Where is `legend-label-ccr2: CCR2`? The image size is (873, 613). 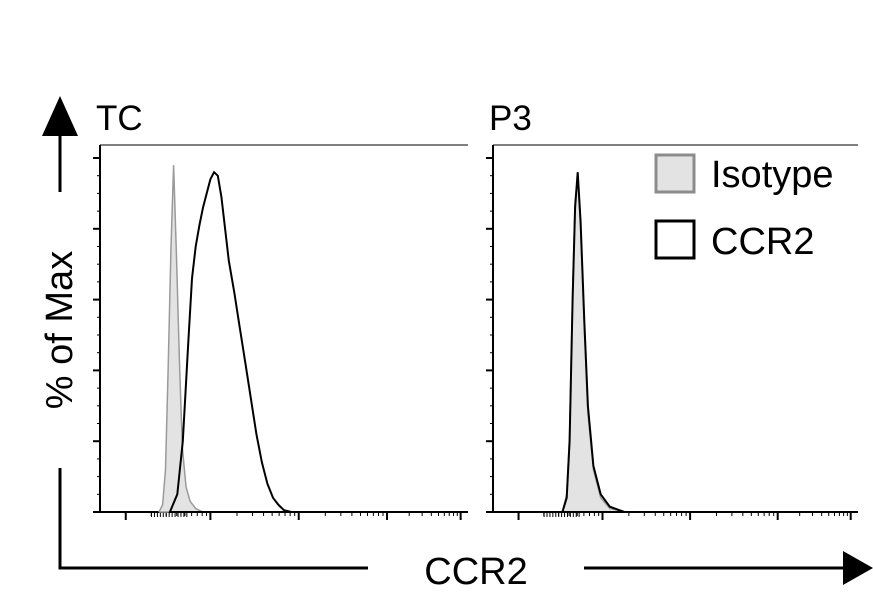 legend-label-ccr2: CCR2 is located at coordinates (762, 242).